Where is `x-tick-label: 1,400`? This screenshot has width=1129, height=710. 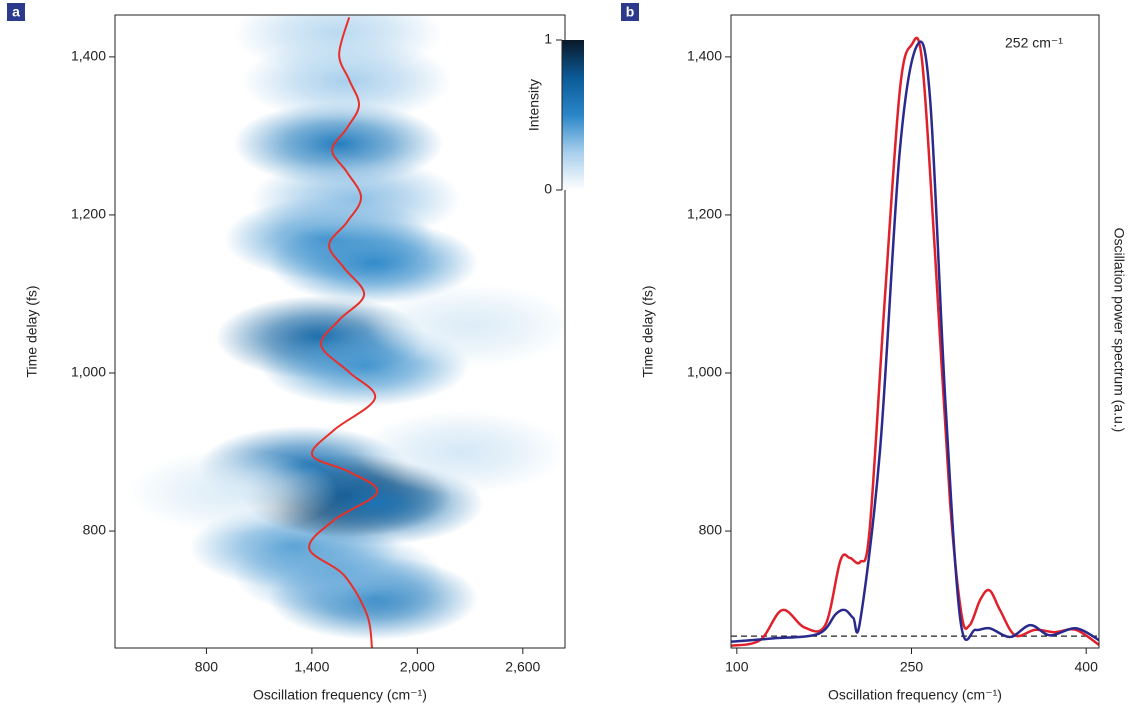
x-tick-label: 1,400 is located at coordinates (311, 667).